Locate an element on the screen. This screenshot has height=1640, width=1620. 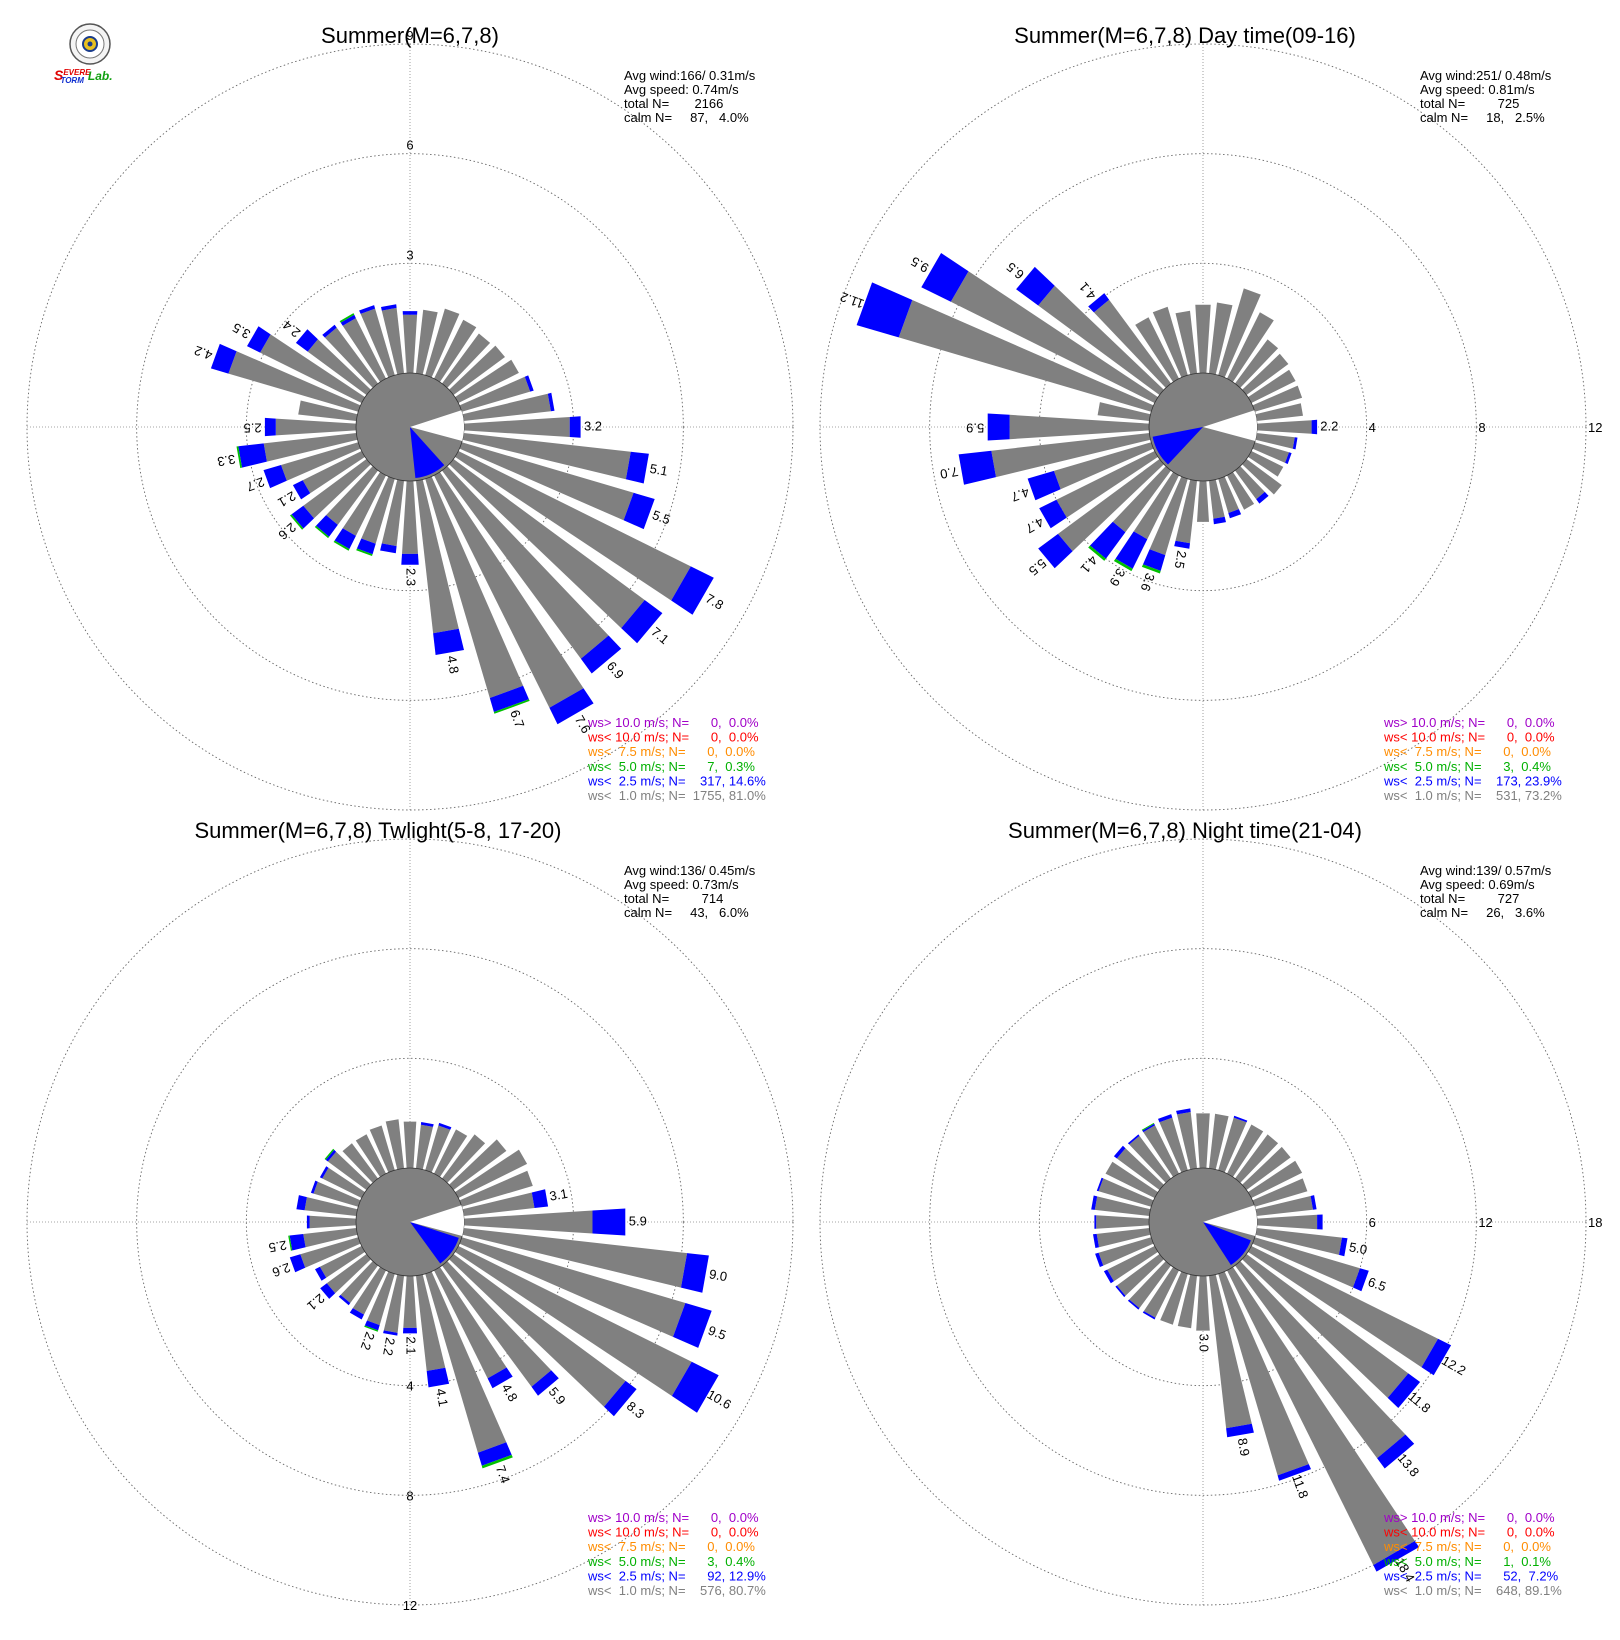
bar-value-label: 5.1 is located at coordinates (659, 470).